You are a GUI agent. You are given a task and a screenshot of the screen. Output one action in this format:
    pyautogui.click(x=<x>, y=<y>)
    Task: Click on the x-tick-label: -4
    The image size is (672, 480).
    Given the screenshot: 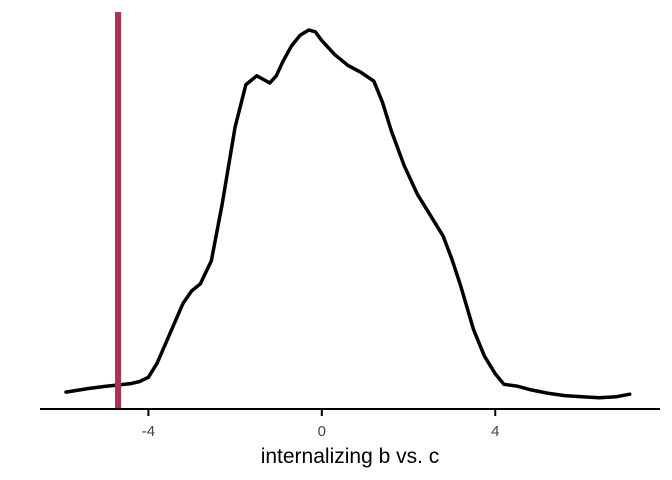 What is the action you would take?
    pyautogui.click(x=148, y=431)
    